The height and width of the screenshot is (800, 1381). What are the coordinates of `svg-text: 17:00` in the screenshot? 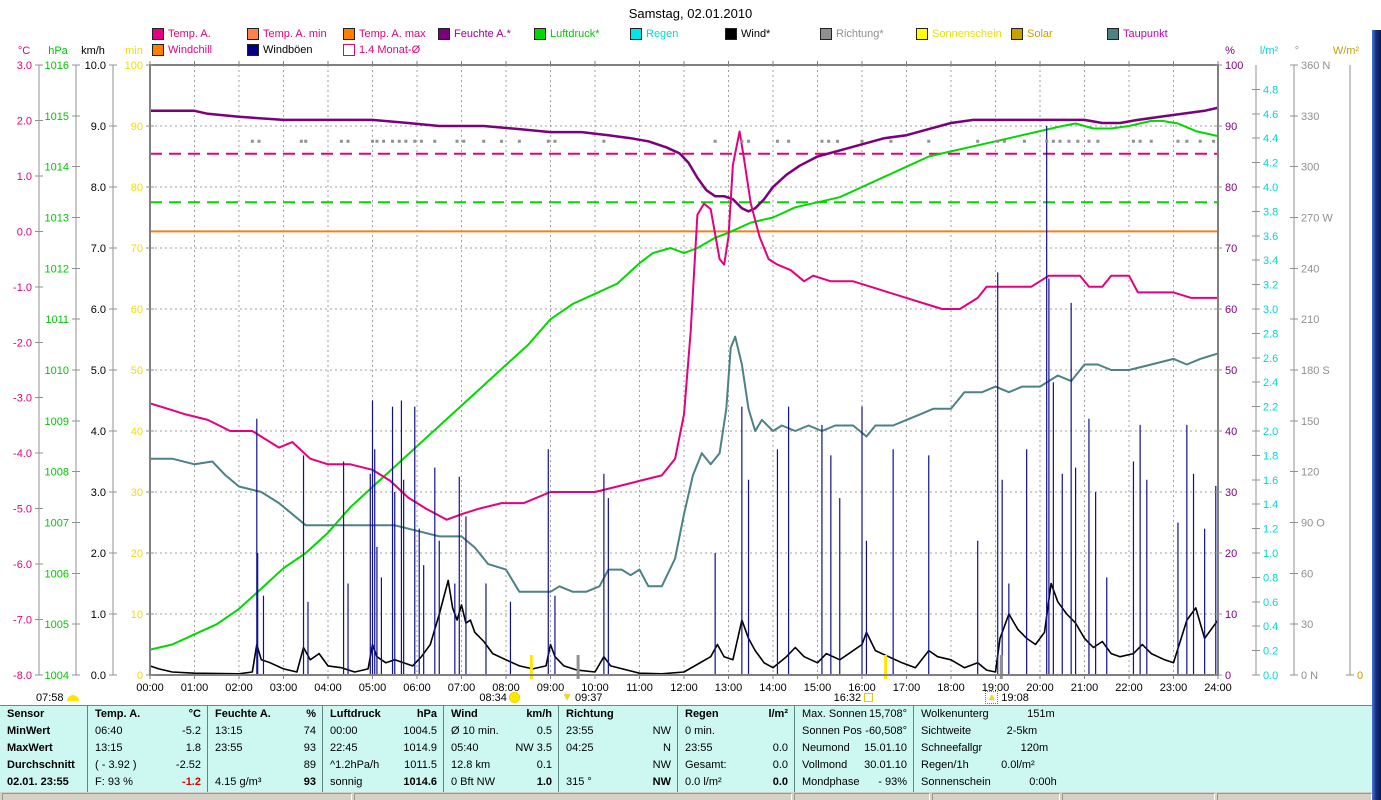 It's located at (907, 688).